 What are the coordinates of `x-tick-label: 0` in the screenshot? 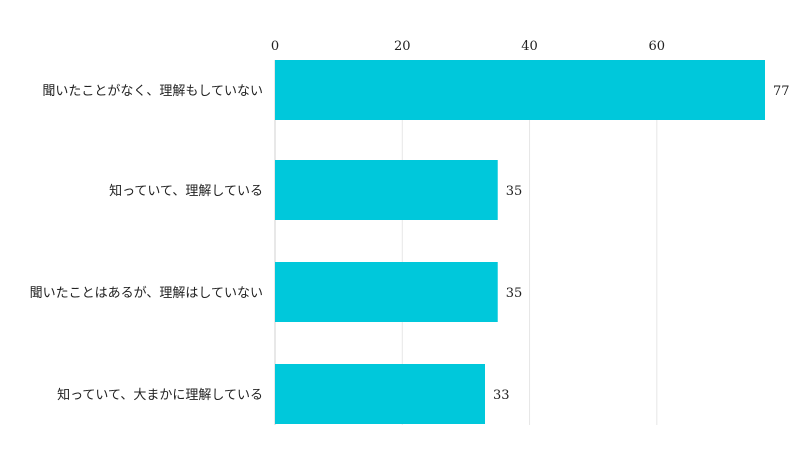 It's located at (275, 46).